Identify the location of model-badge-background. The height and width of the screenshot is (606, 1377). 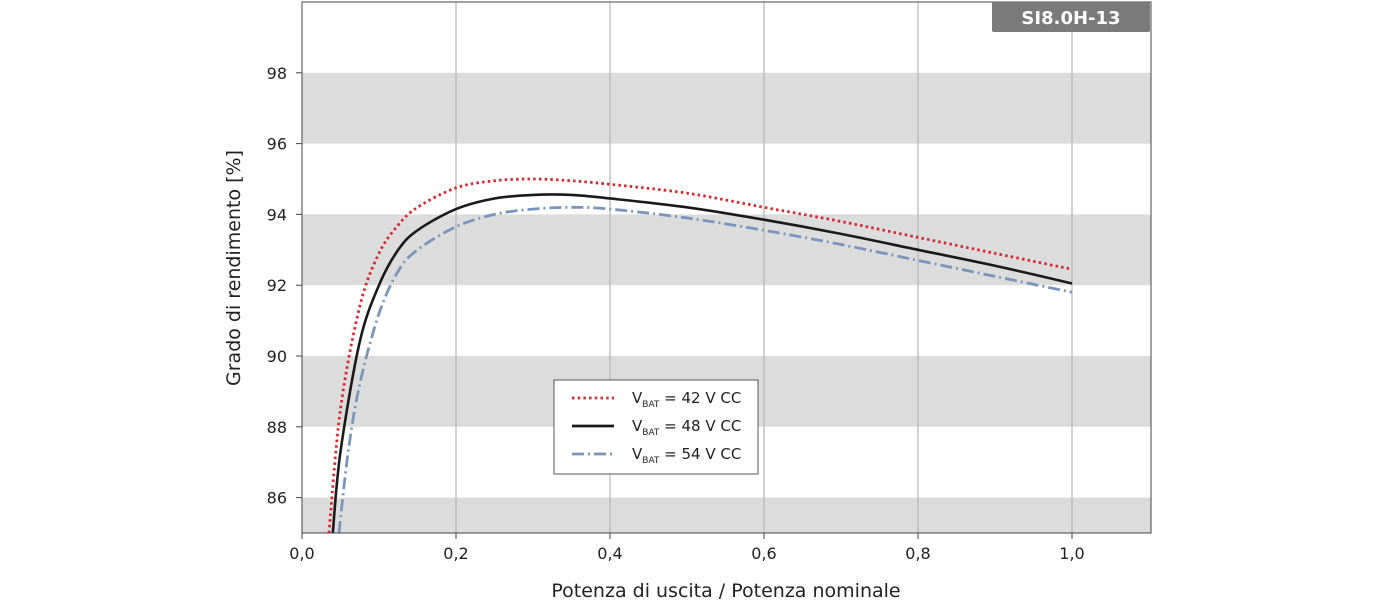
(1071, 17).